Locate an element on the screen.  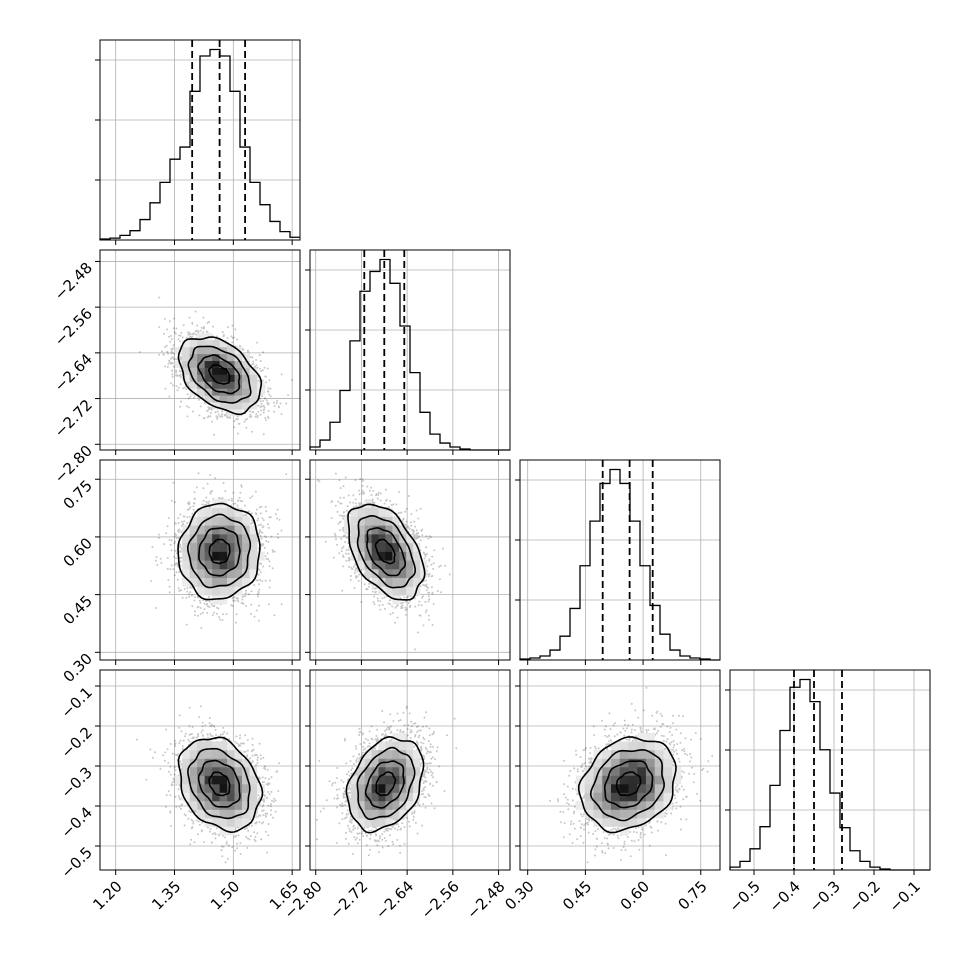
panel-frame is located at coordinates (200, 770).